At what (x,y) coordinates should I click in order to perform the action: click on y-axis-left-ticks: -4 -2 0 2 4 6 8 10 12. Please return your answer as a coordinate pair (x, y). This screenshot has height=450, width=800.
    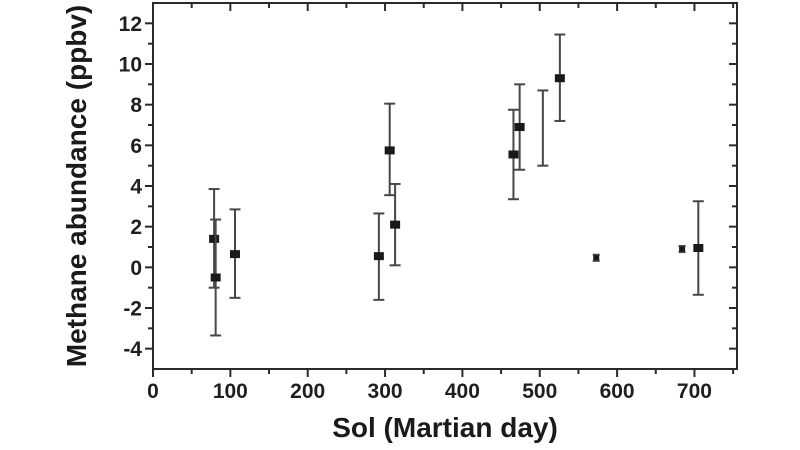
    Looking at the image, I should click on (136, 187).